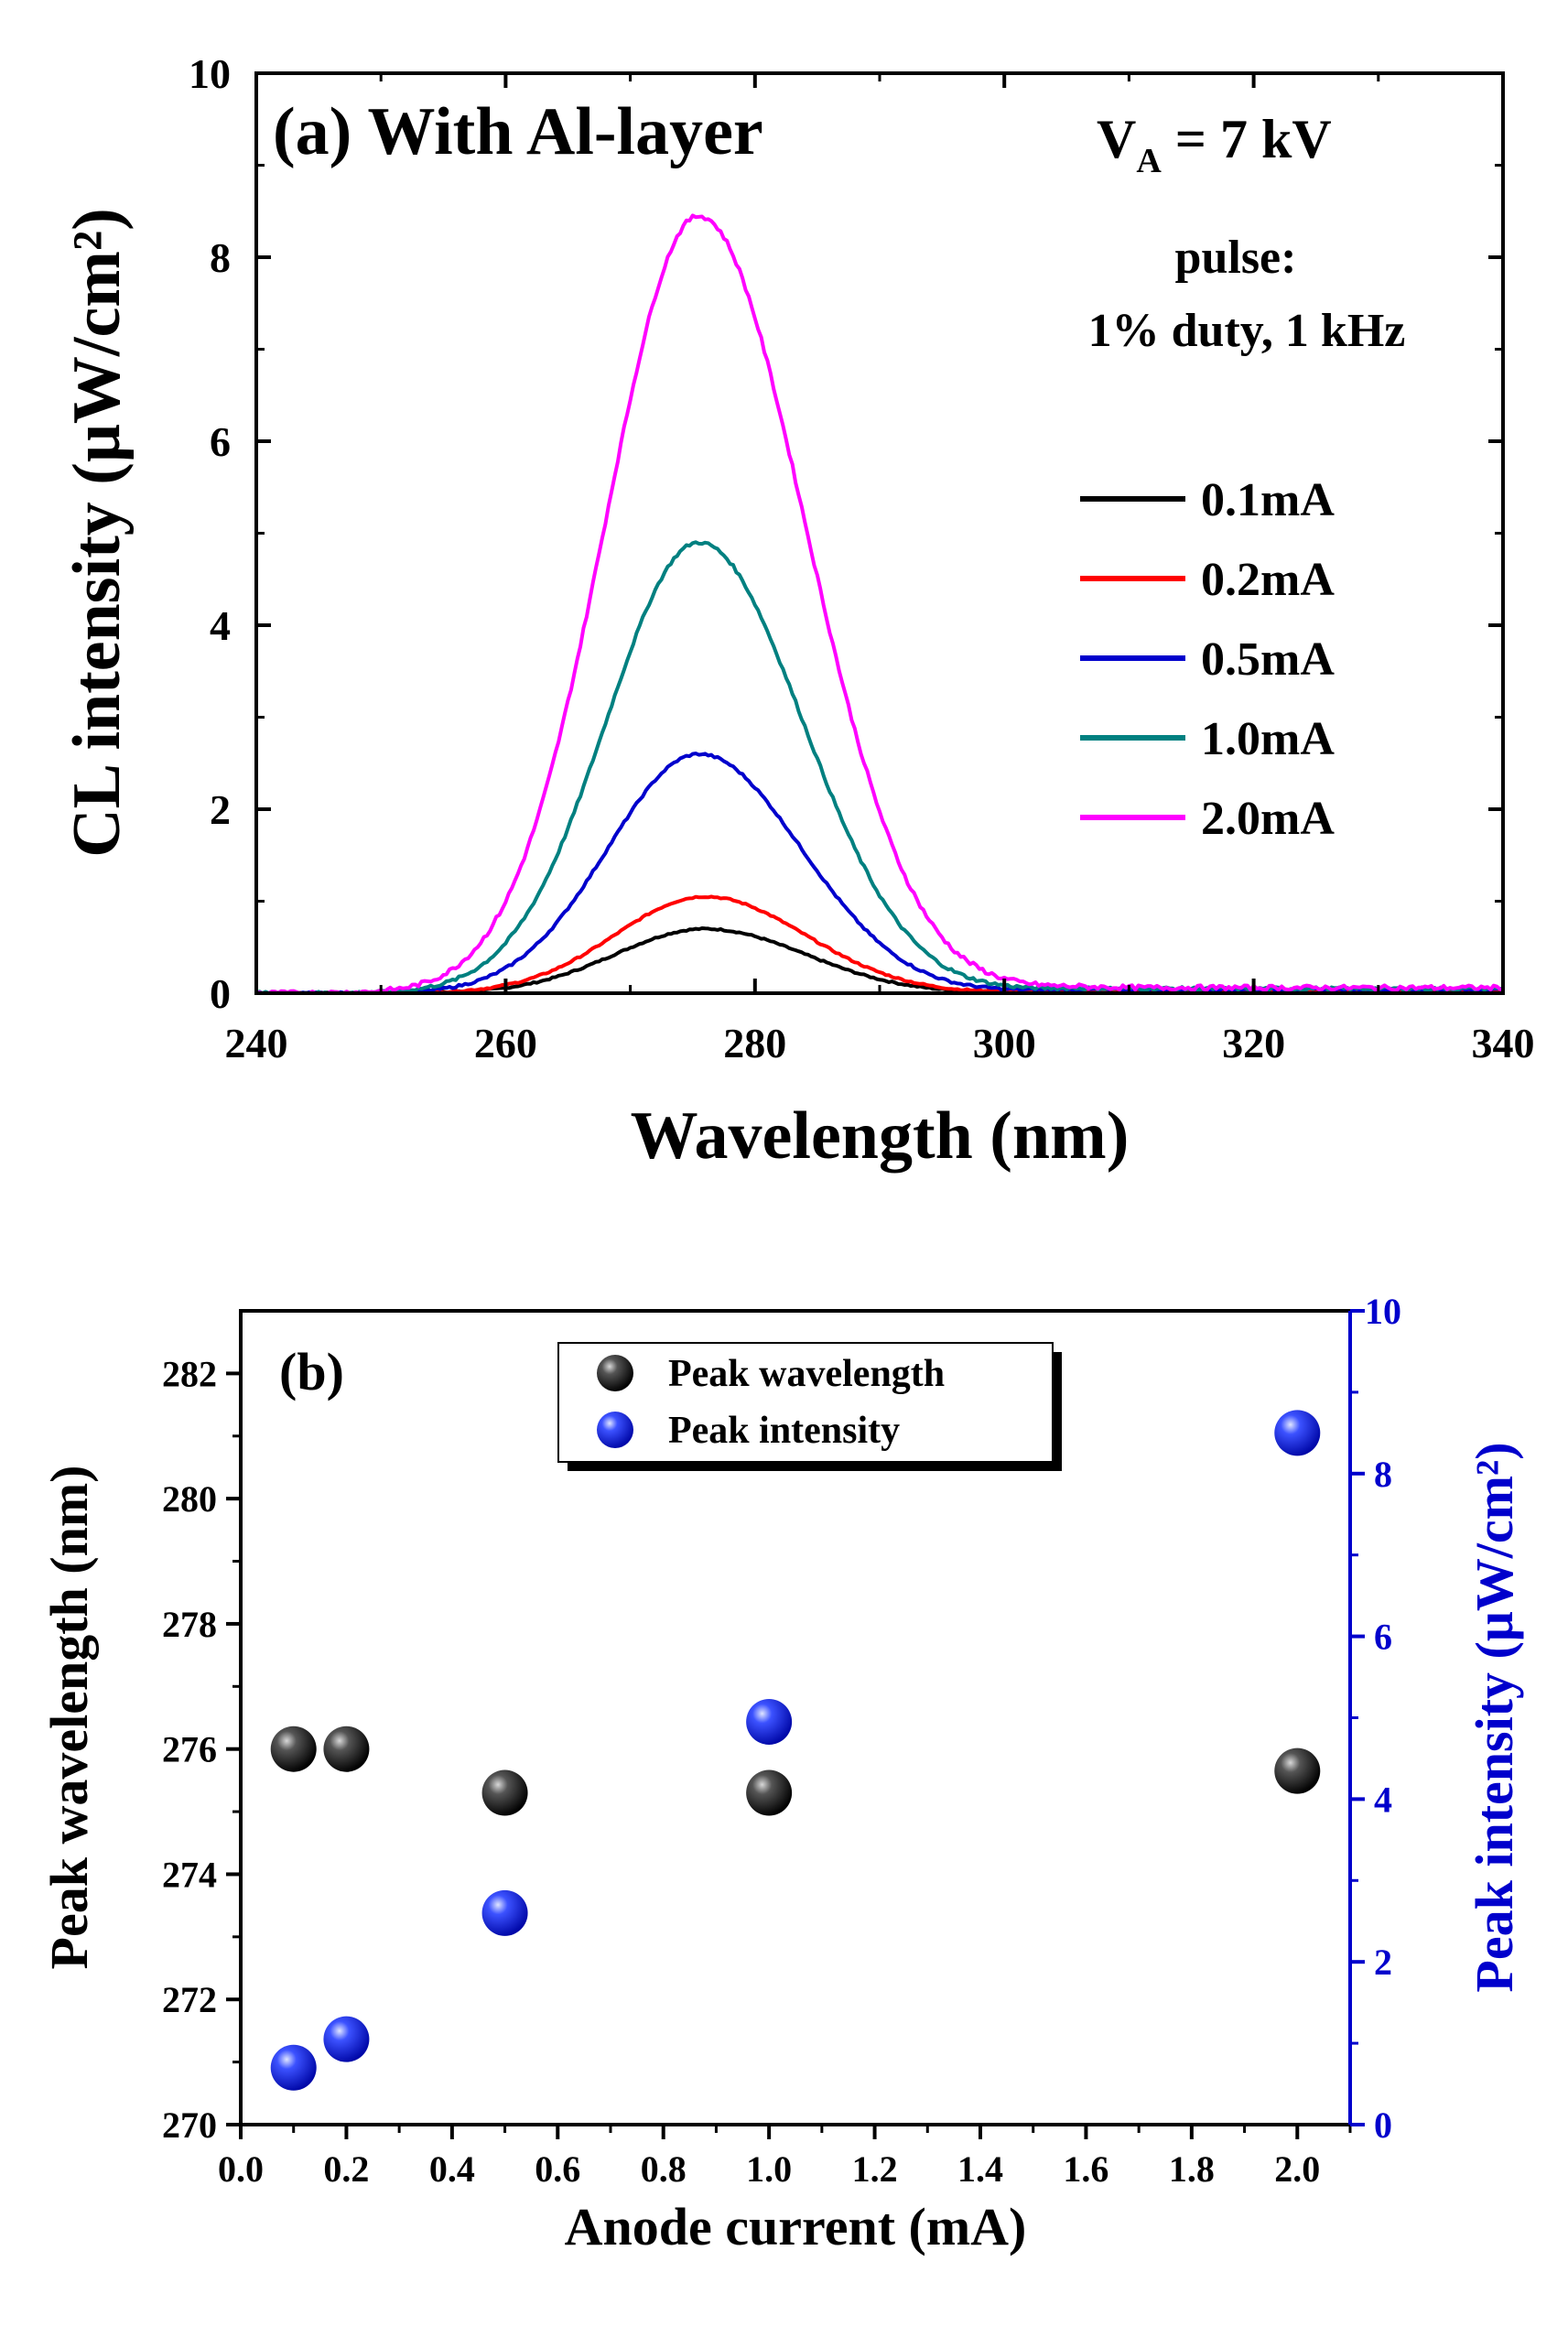 The width and height of the screenshot is (1568, 2337). What do you see at coordinates (1236, 258) in the screenshot?
I see `pulse-label: pulse:` at bounding box center [1236, 258].